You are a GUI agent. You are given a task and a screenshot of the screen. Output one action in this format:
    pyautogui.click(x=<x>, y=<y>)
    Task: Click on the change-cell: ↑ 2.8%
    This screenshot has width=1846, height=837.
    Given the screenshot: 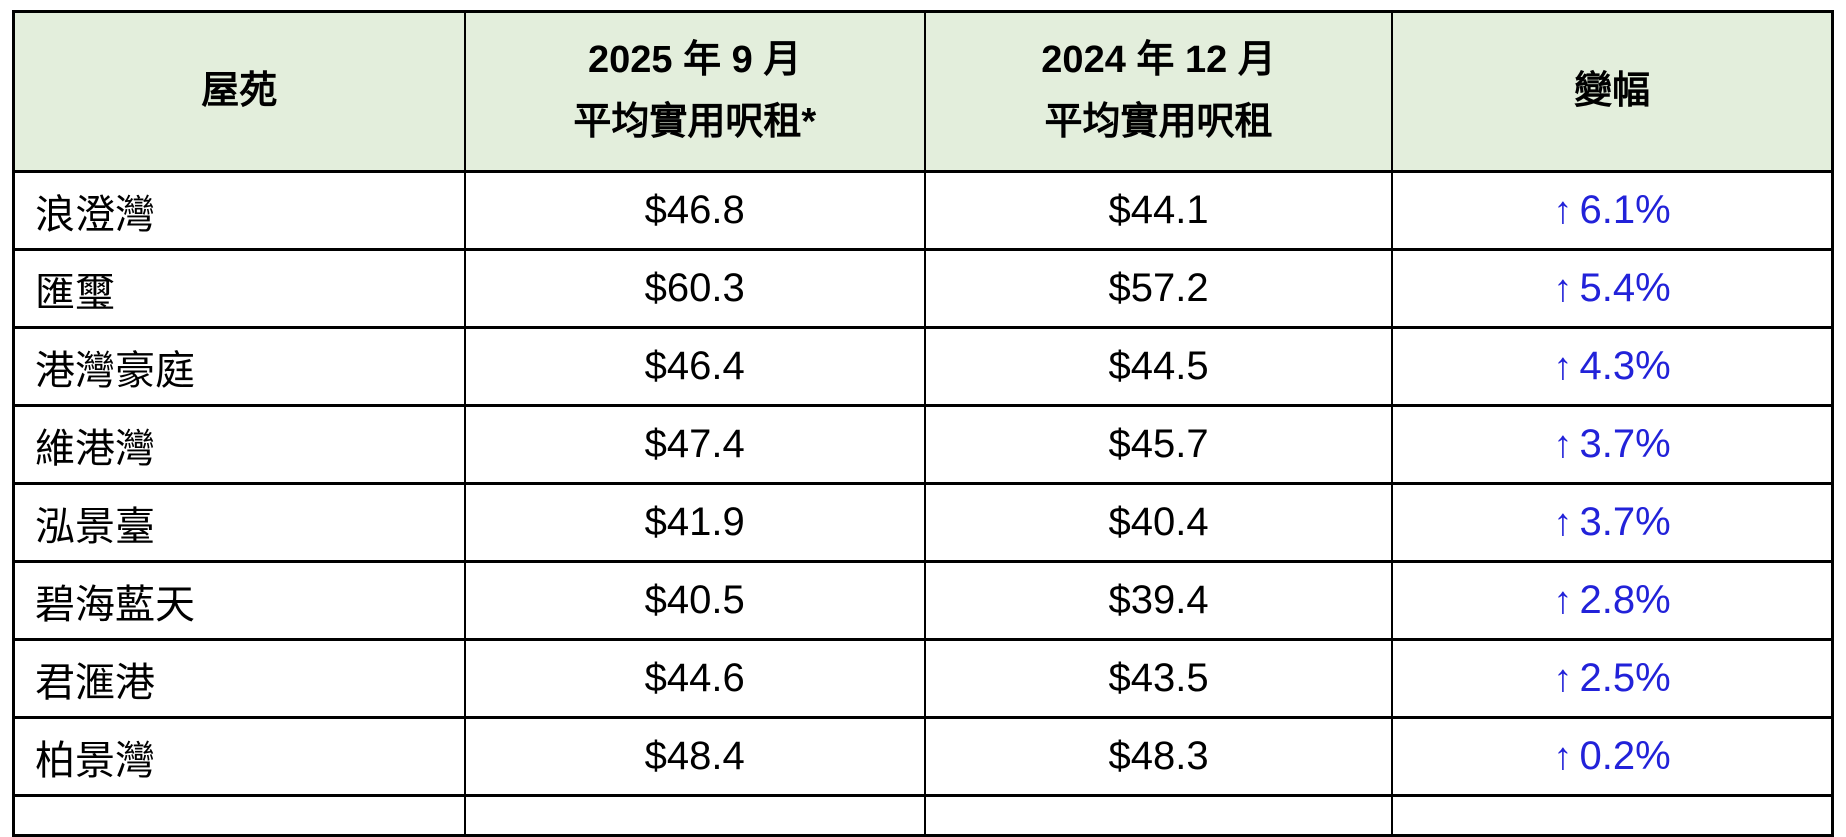 What is the action you would take?
    pyautogui.click(x=1612, y=600)
    